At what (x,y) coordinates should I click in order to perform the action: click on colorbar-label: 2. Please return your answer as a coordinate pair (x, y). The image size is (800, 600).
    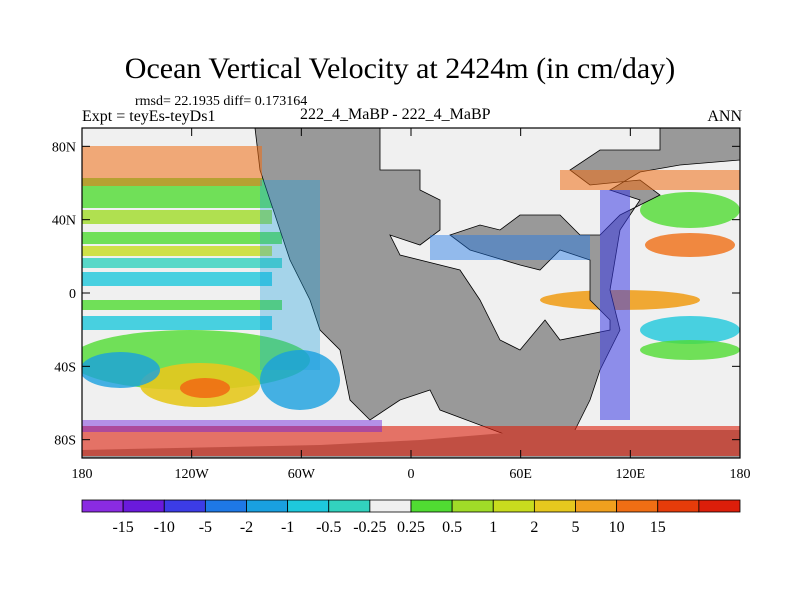
    Looking at the image, I should click on (534, 527).